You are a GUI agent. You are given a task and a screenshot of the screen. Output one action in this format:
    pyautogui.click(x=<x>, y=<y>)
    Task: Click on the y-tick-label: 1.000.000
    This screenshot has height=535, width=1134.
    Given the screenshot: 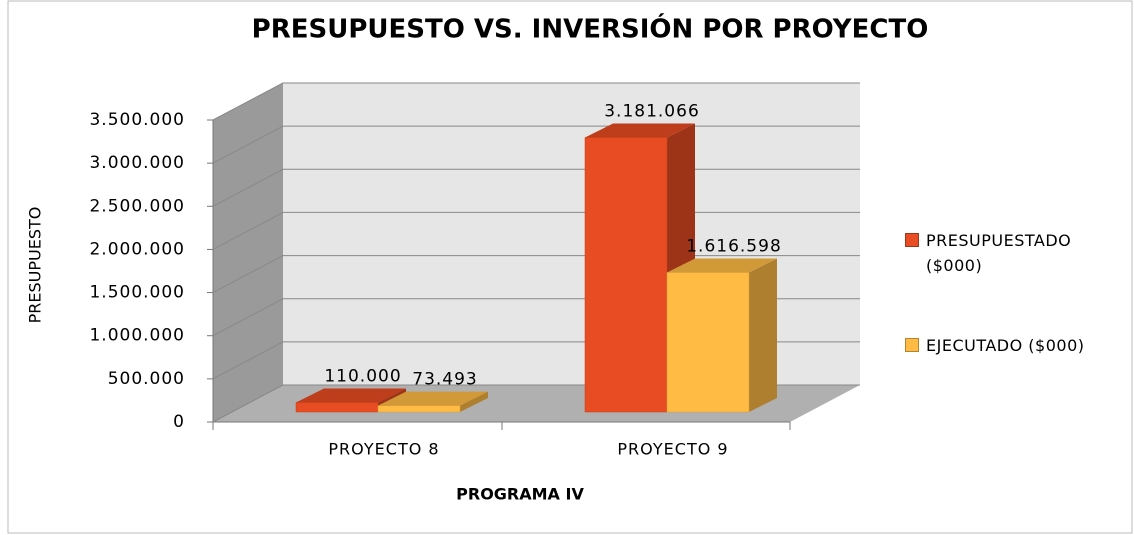 What is the action you would take?
    pyautogui.click(x=137, y=336)
    